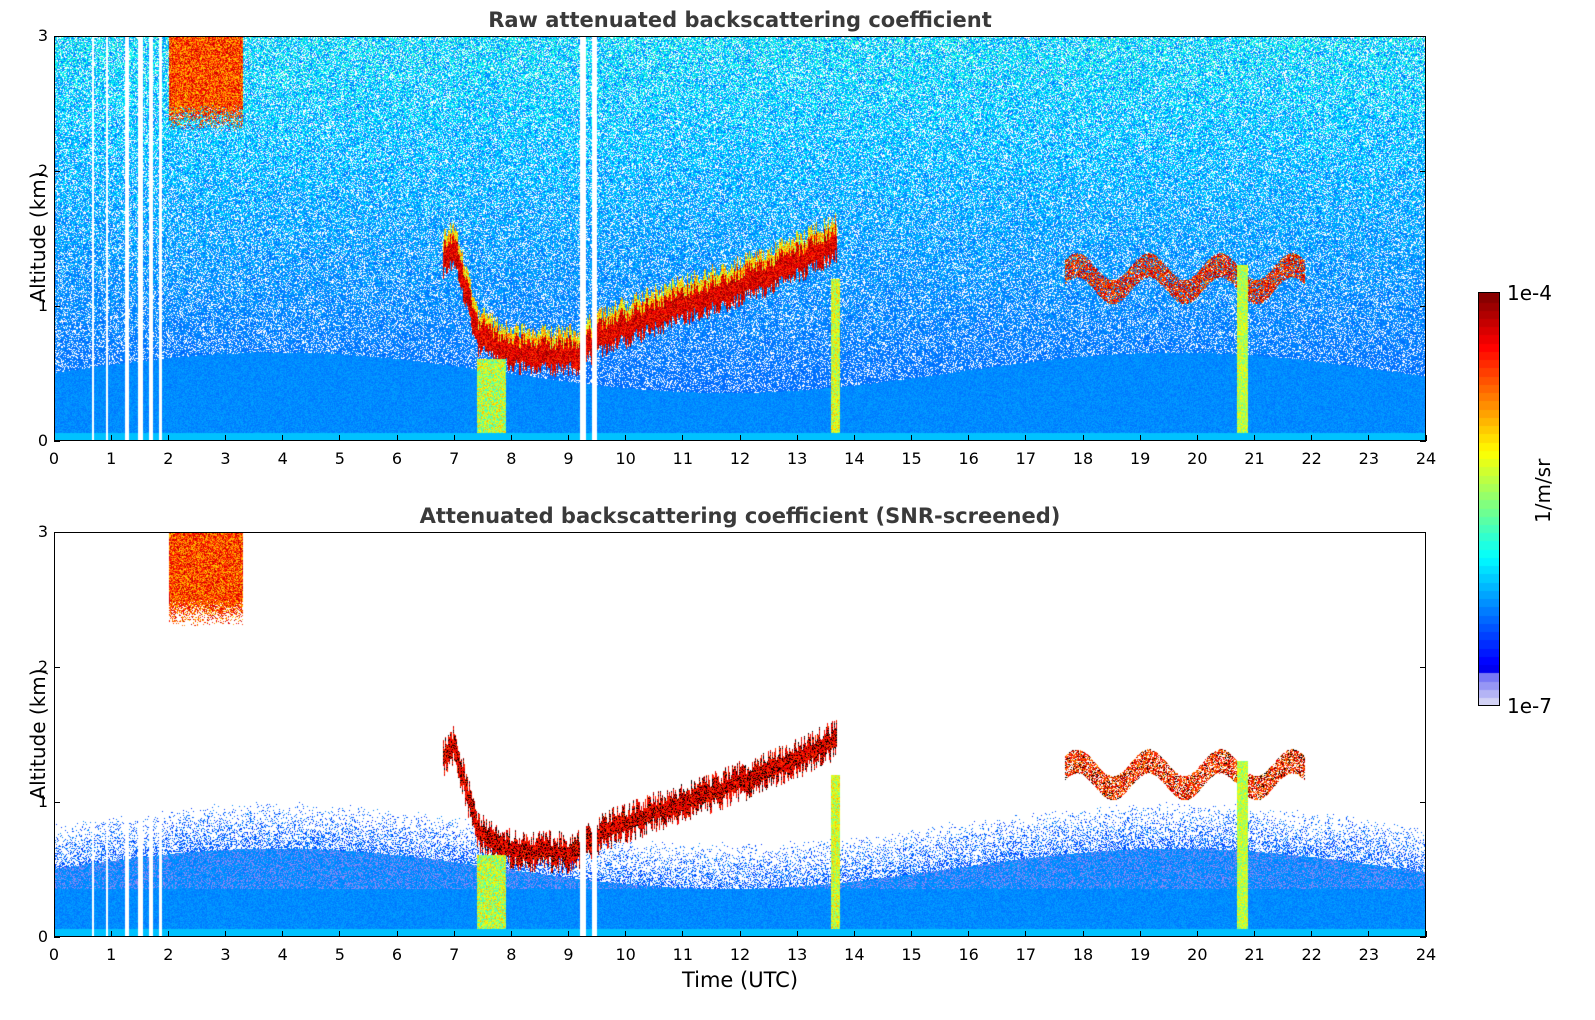  I want to click on colorbar-max-label: 1e-4, so click(1529, 293).